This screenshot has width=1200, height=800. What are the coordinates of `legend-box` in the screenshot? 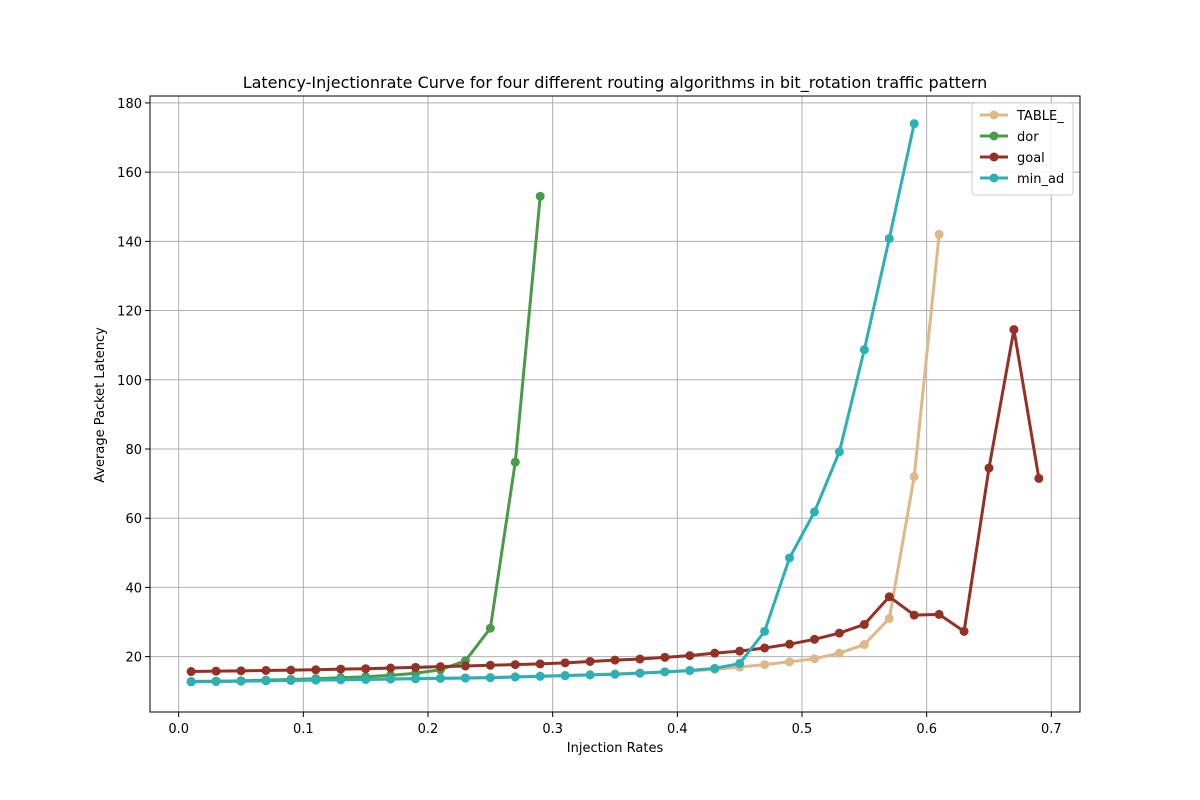 It's located at (1022, 149).